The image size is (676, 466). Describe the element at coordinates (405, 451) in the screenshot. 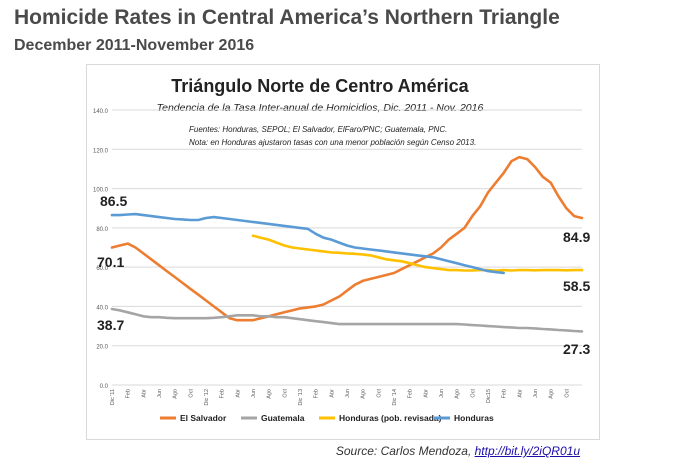

I see `source-prefix: Source: Carlos Mendoza,` at that location.